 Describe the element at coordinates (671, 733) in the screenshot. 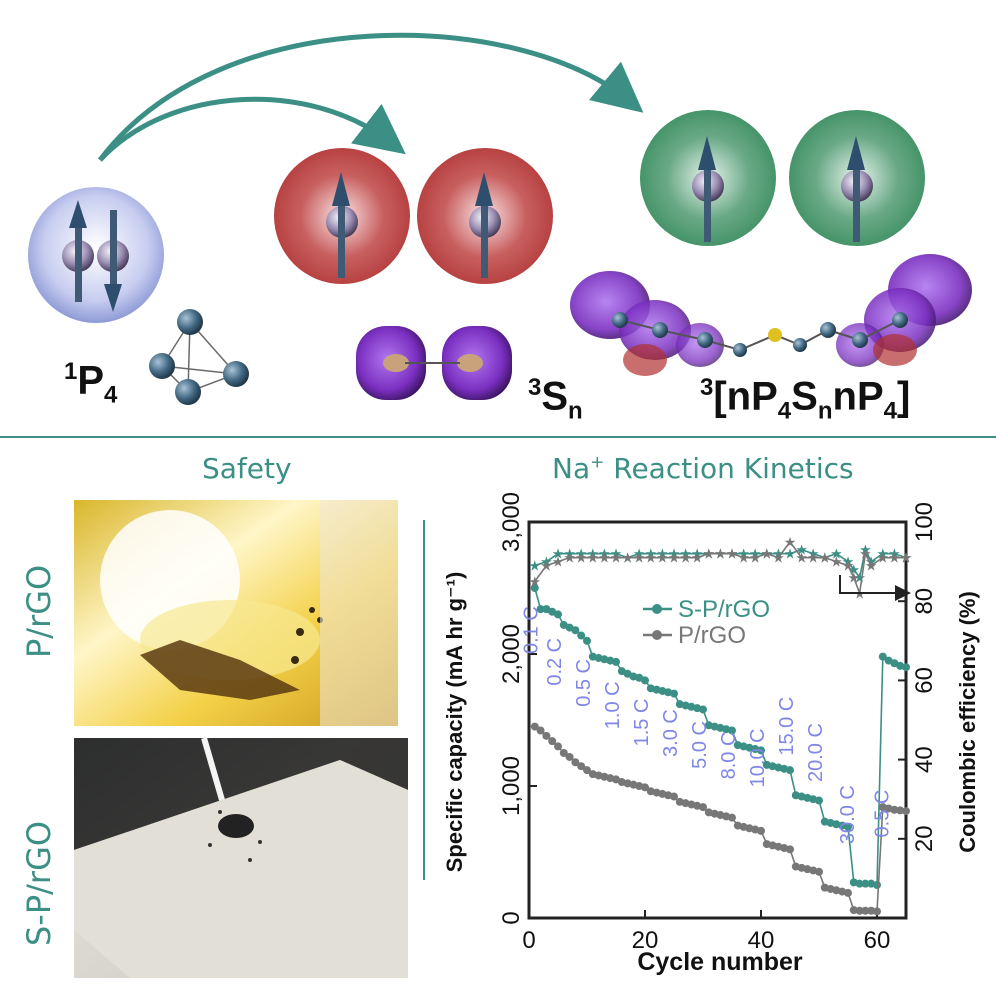

I see `rate-label: 3.0 C` at that location.